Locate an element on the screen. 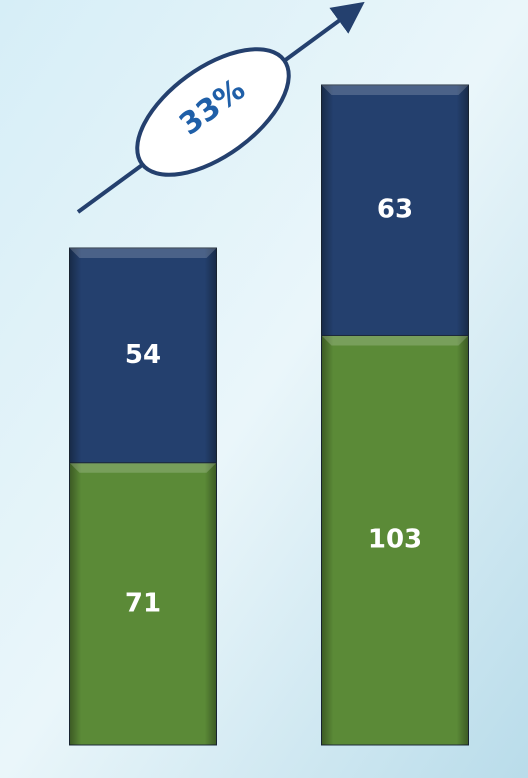 This screenshot has width=528, height=778. data-label: 103 is located at coordinates (395, 540).